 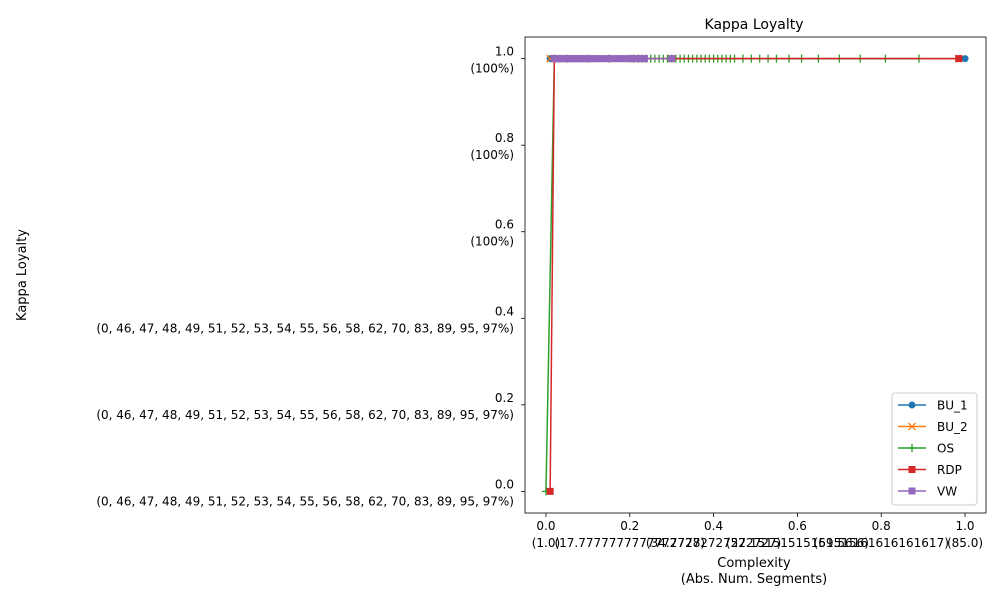 What do you see at coordinates (945, 449) in the screenshot?
I see `legend-label: OS` at bounding box center [945, 449].